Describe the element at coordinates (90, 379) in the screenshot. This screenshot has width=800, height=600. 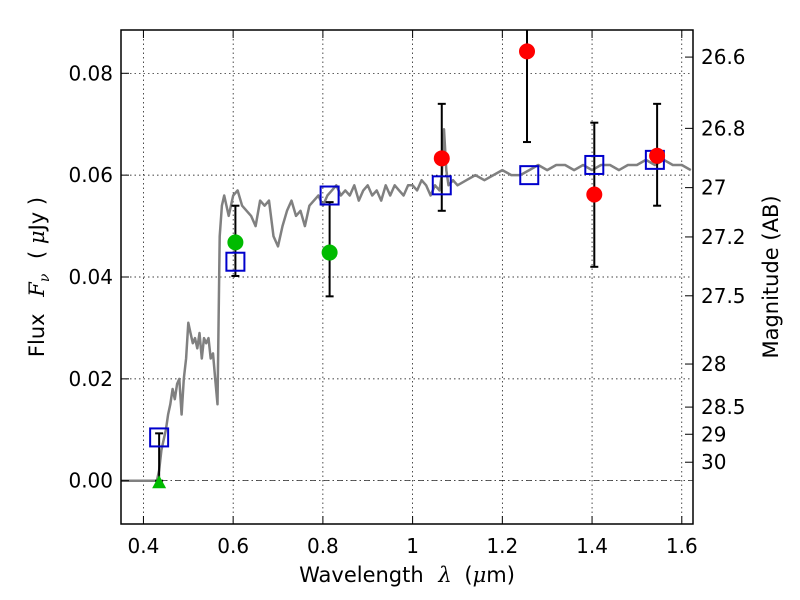
I see `y-tick-label: 0.02` at that location.